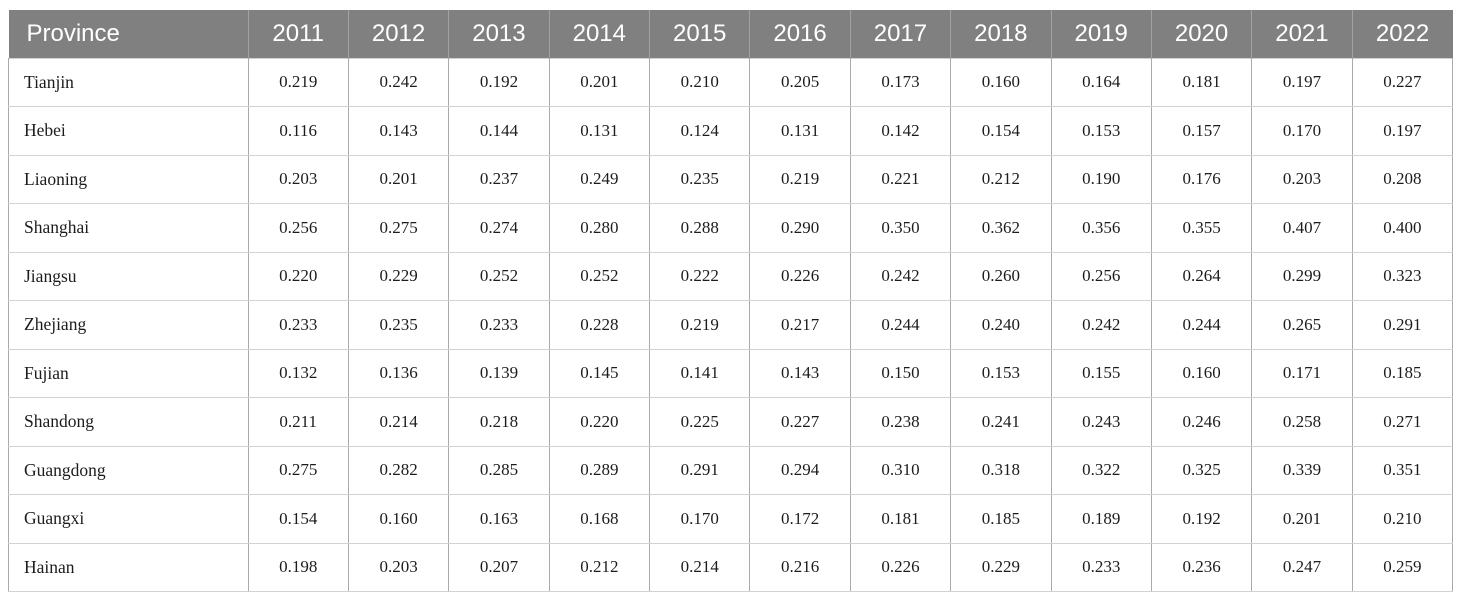 This screenshot has width=1460, height=599. What do you see at coordinates (900, 470) in the screenshot?
I see `cell-guangdong-2017: 0.310` at bounding box center [900, 470].